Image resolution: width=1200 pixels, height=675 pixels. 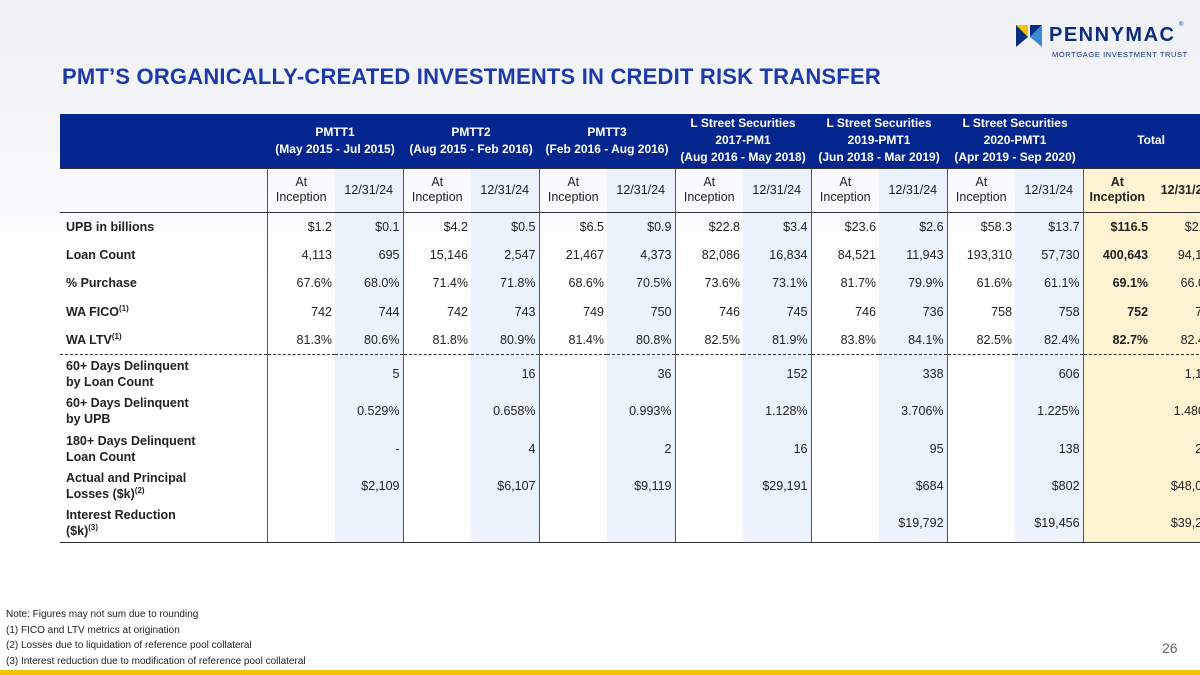 What do you see at coordinates (163, 255) in the screenshot?
I see `row-label: Loan Count` at bounding box center [163, 255].